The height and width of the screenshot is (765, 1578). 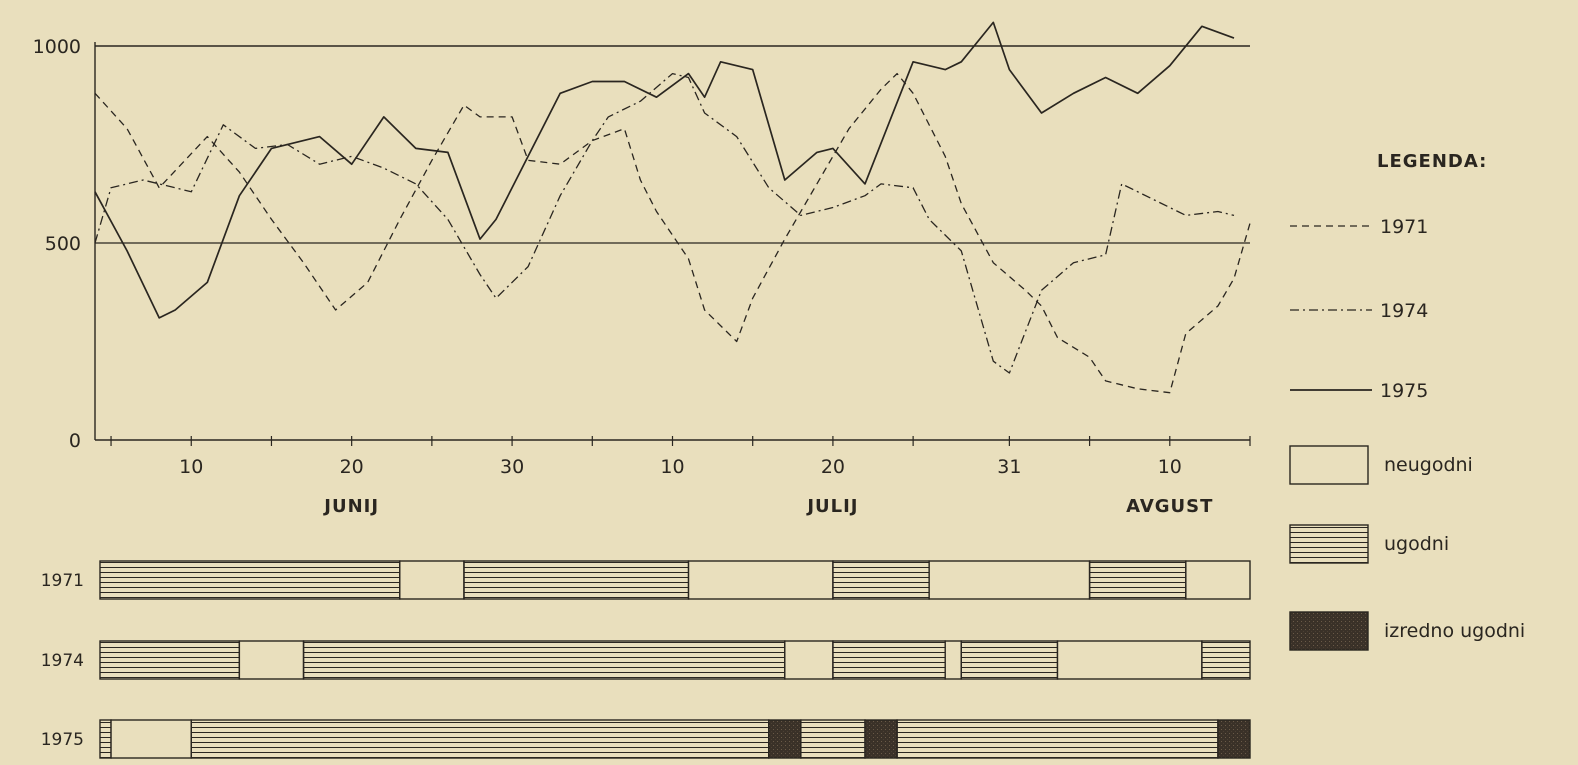 I want to click on band-row-year-label: 1974, so click(x=62, y=661).